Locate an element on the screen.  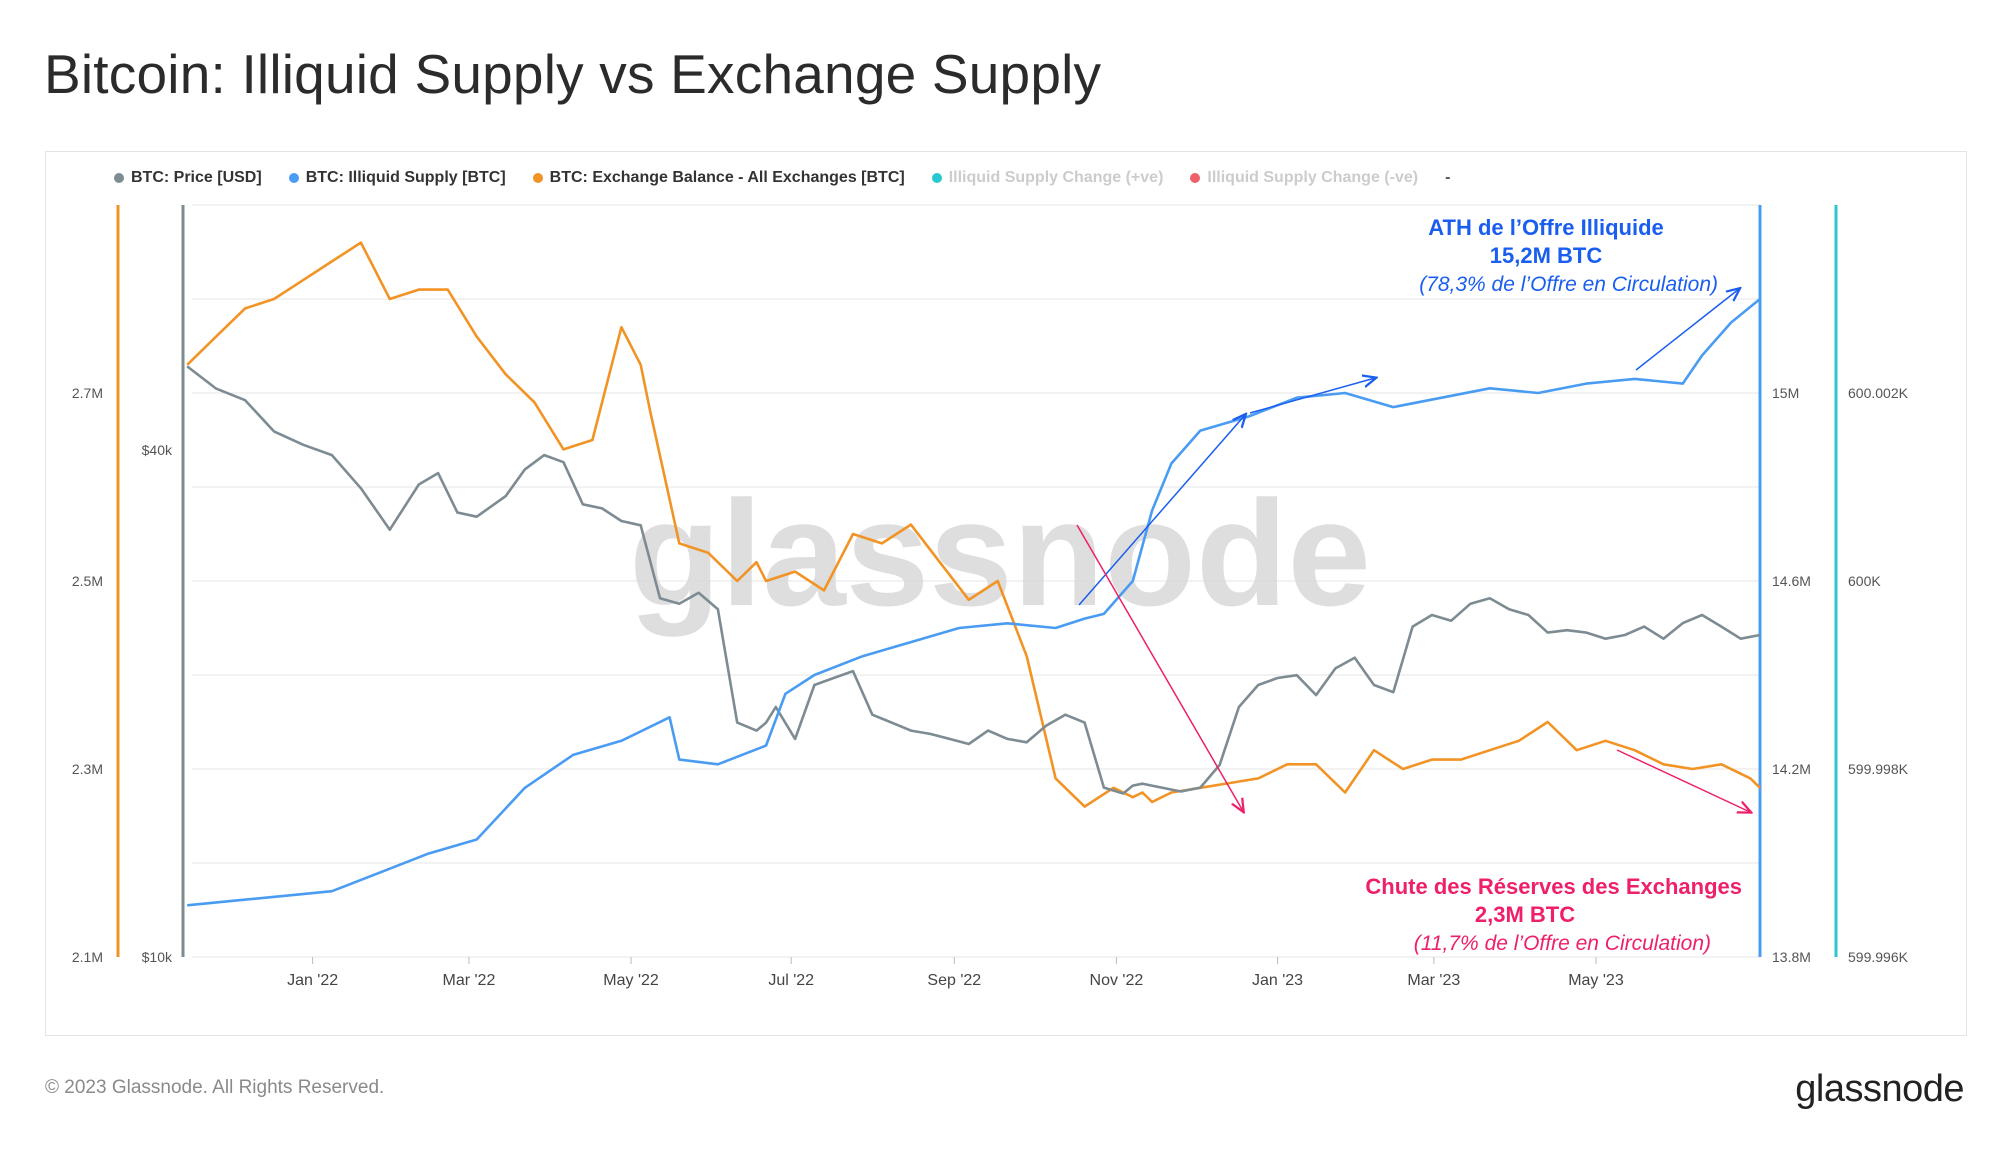
annotation-ath-note: (78,3% de l’Offre en Circulation) is located at coordinates (1568, 284).